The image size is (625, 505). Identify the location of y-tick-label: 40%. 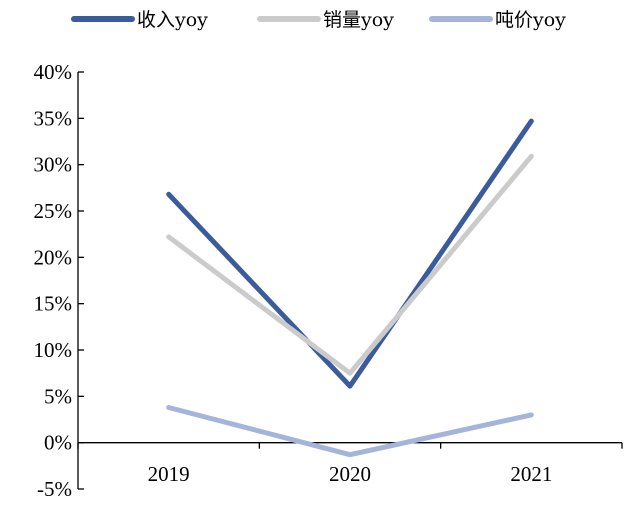
(53, 72).